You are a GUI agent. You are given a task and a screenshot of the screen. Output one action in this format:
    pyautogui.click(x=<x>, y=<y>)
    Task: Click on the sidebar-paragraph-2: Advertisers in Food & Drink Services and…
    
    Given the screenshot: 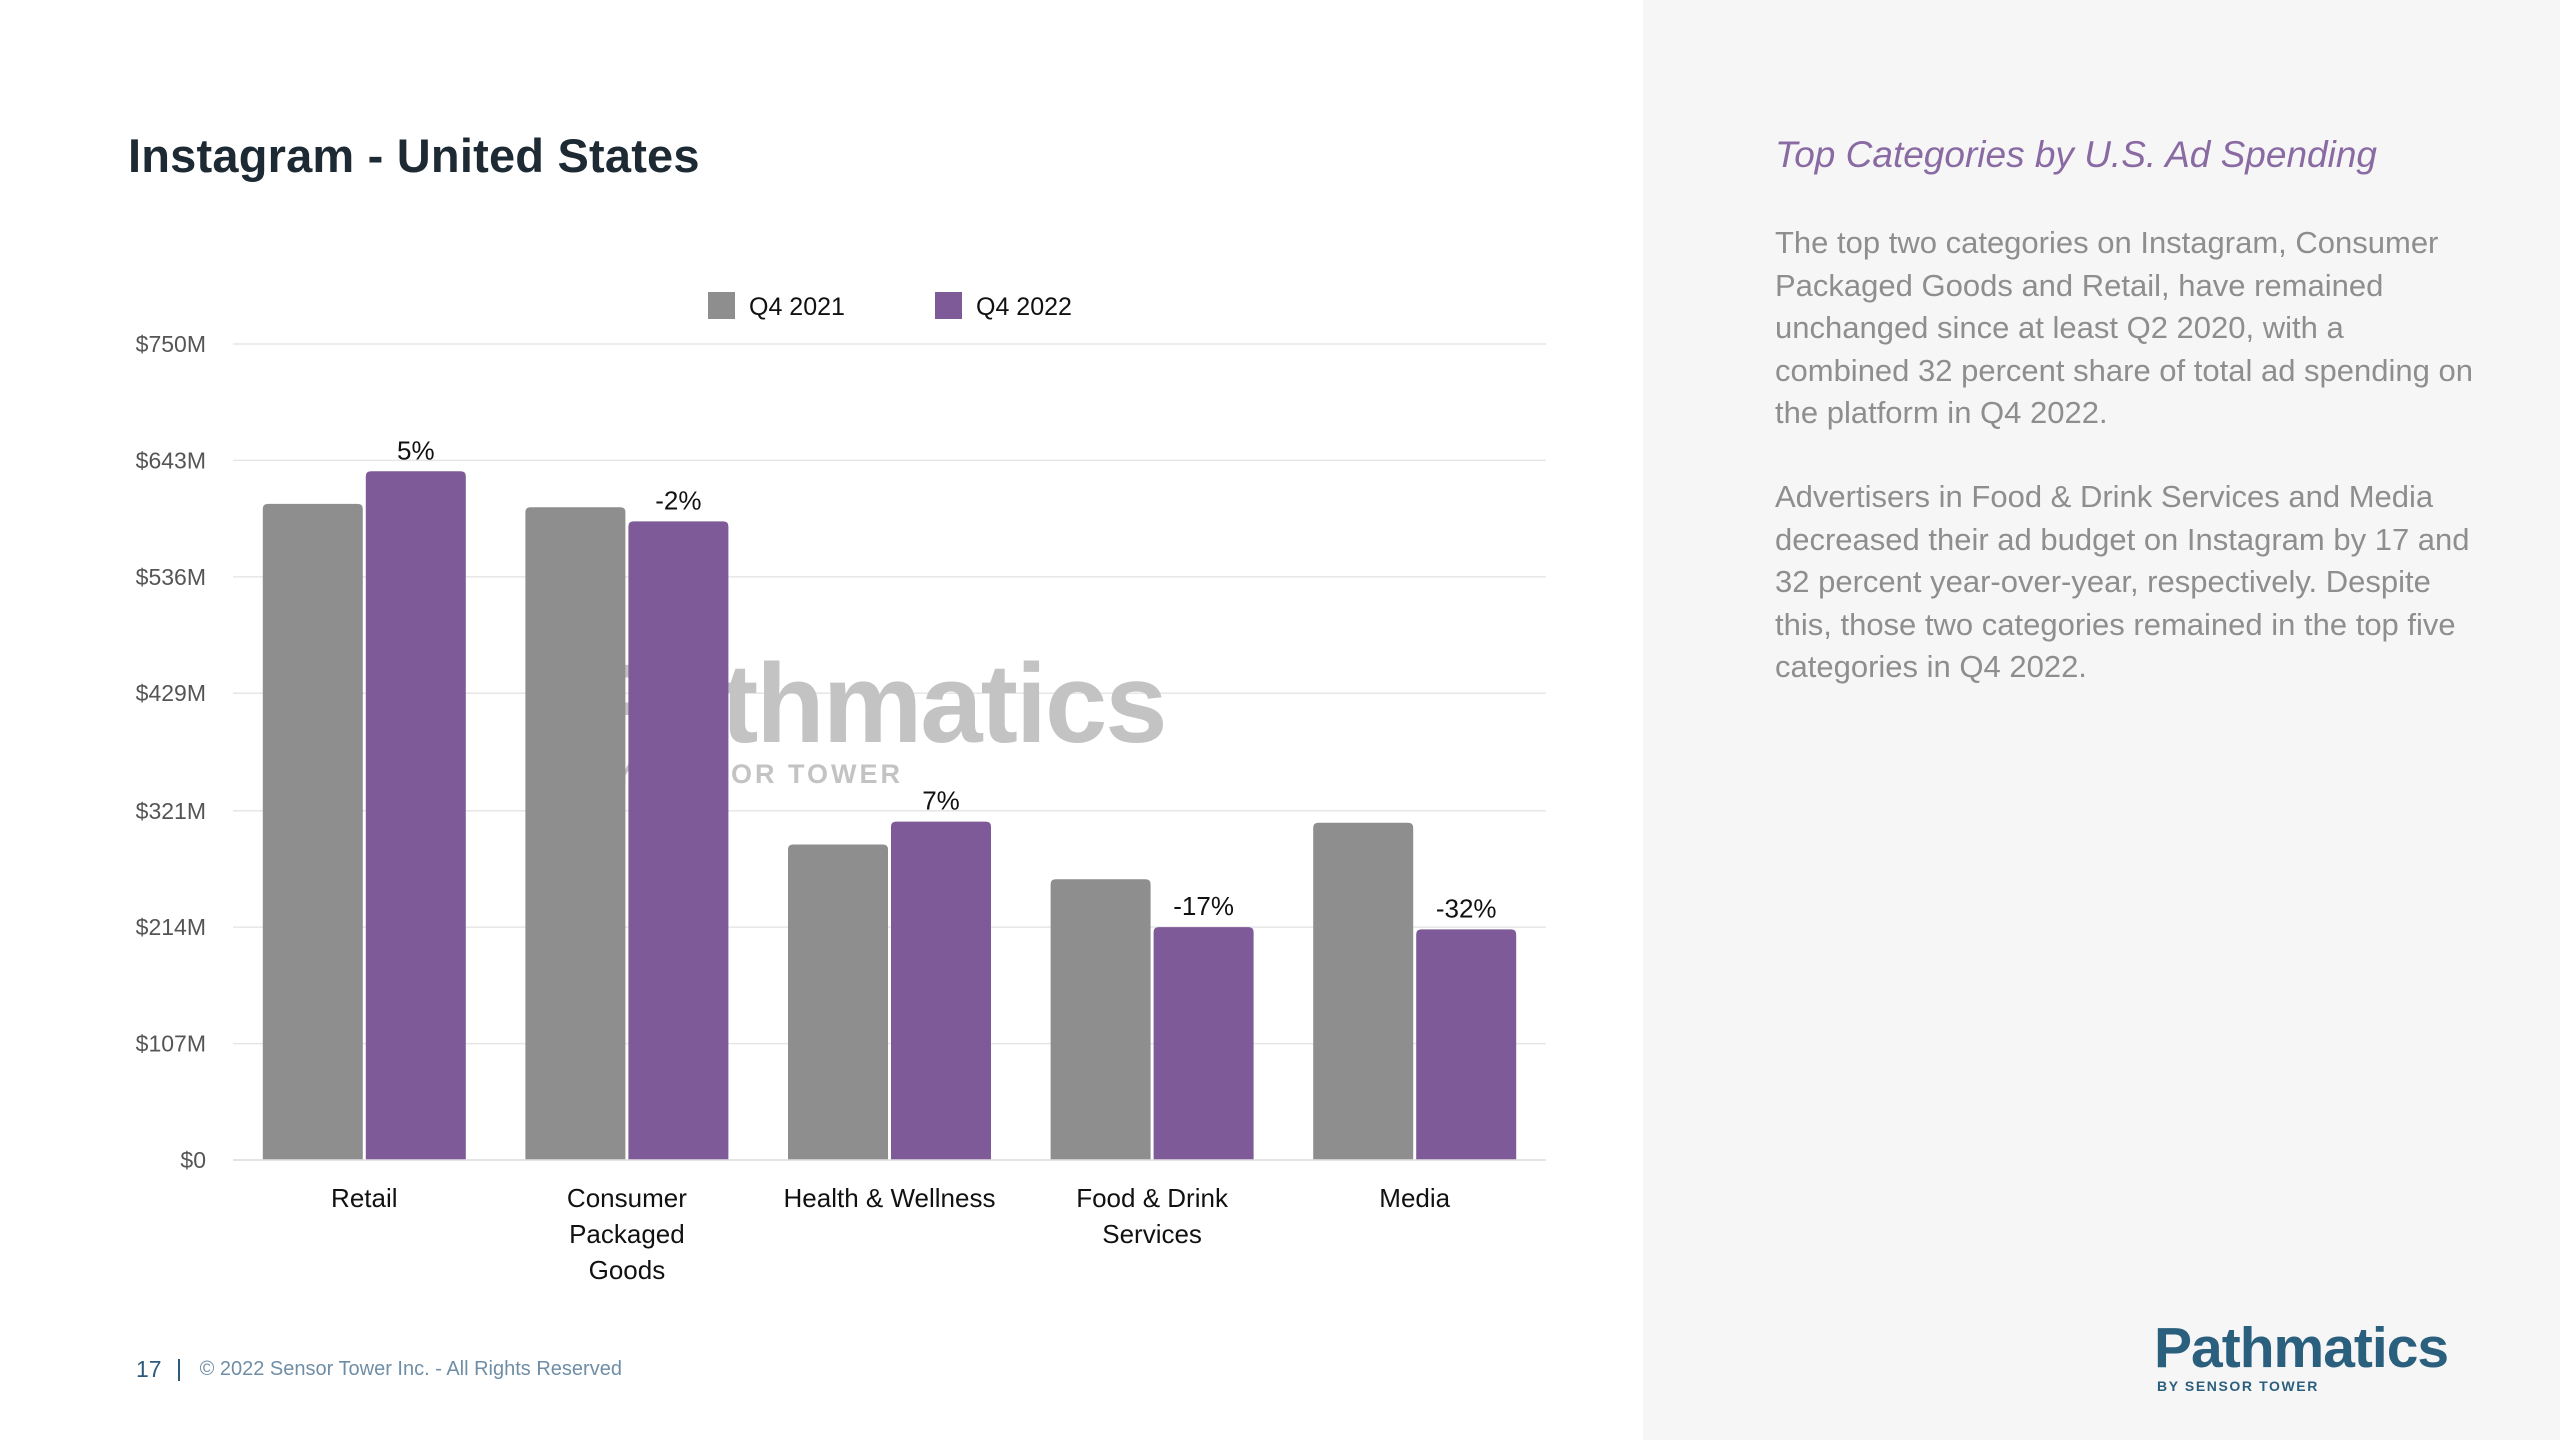 What is the action you would take?
    pyautogui.click(x=2122, y=581)
    